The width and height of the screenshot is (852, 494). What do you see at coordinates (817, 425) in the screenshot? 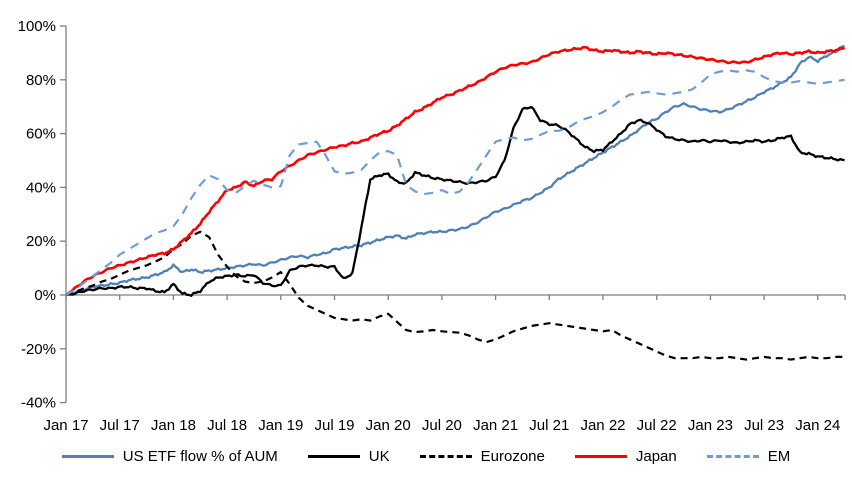
I see `x-axis-label: Jan 24` at bounding box center [817, 425].